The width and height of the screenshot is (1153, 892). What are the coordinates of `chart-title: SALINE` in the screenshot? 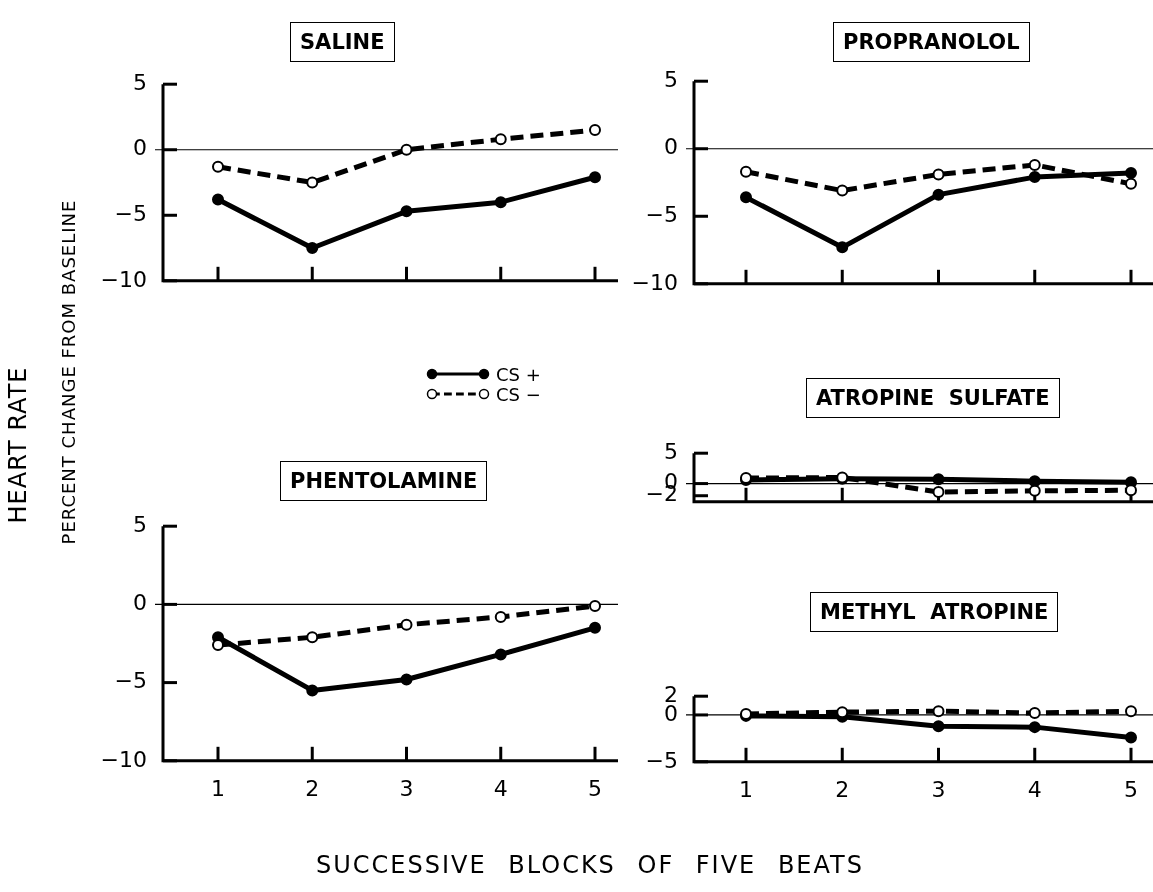 It's located at (342, 42).